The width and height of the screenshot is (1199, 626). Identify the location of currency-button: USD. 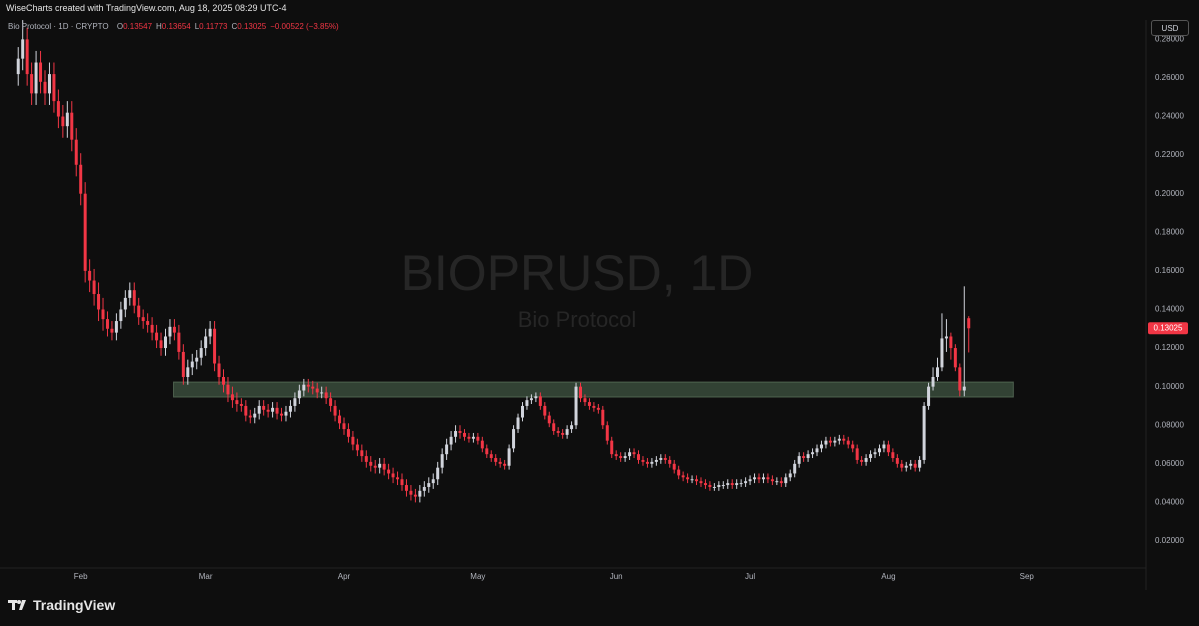
(1170, 28).